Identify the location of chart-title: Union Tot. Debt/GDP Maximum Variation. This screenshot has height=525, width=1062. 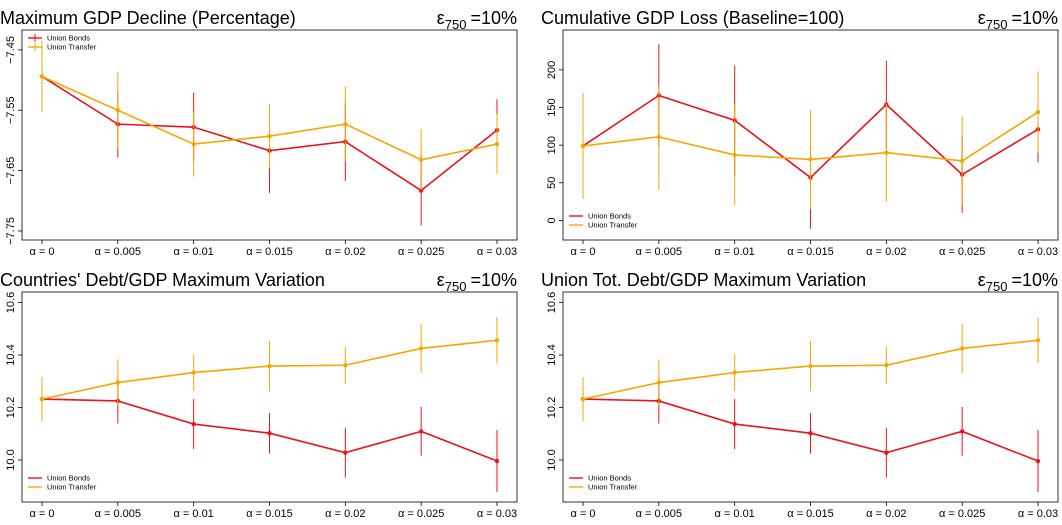
(703, 280).